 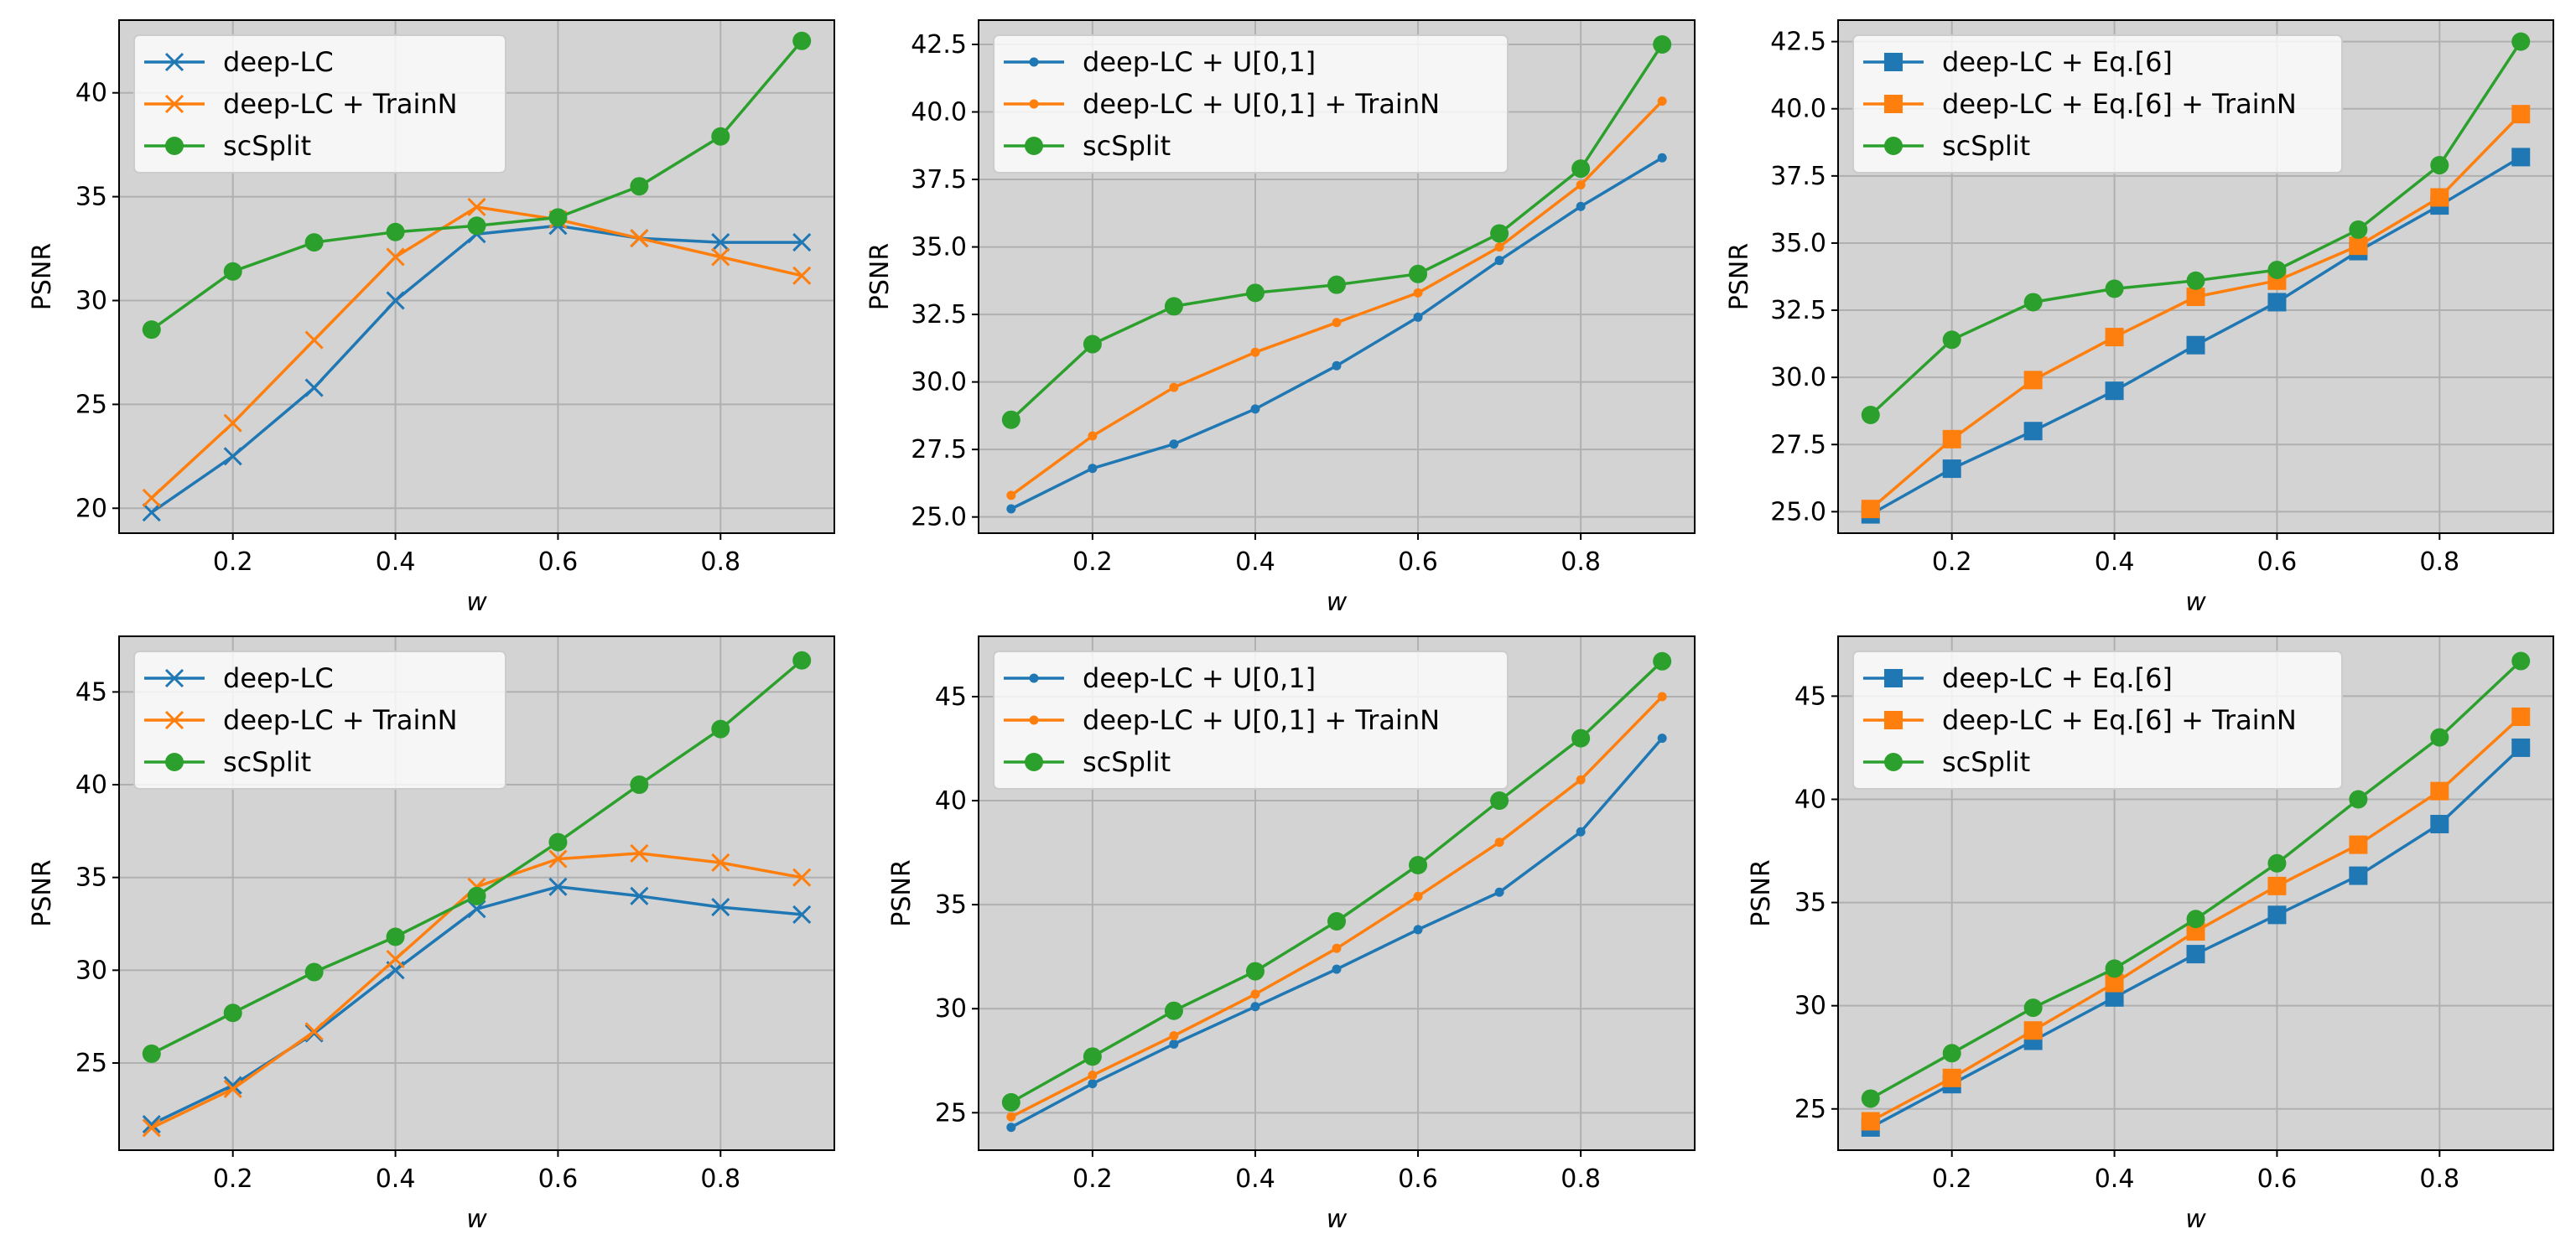 I want to click on legend-entry: deep-LC + U[0,1] + TrainN, so click(x=1222, y=104).